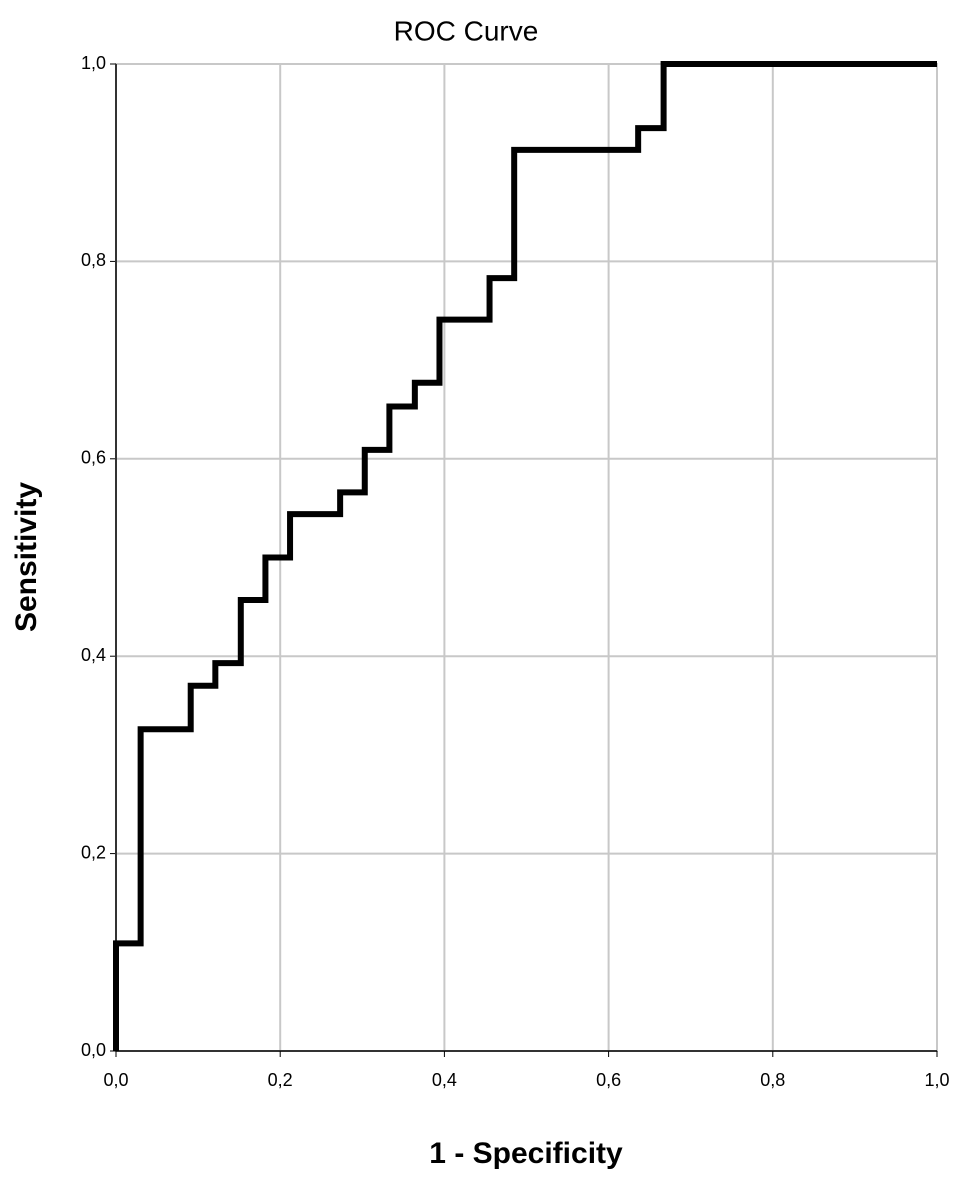 The height and width of the screenshot is (1192, 966). Describe the element at coordinates (93, 458) in the screenshot. I see `y-tick-label: 0,6` at that location.